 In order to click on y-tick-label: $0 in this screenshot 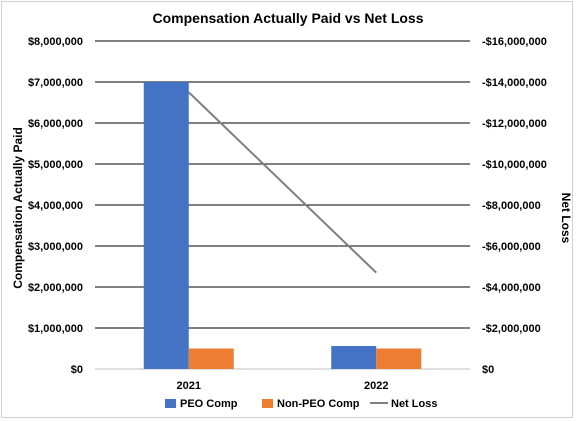, I will do `click(77, 370)`.